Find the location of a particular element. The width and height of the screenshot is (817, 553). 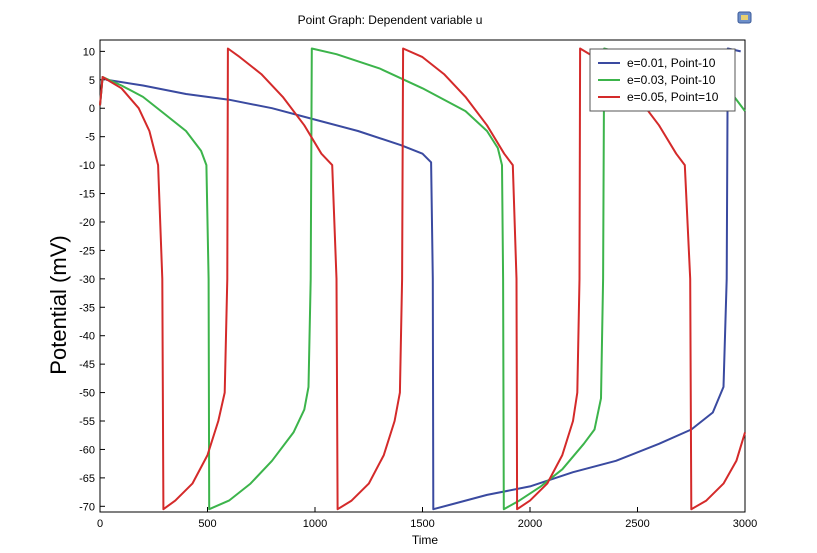

y-tick-label: -20 is located at coordinates (87, 223).